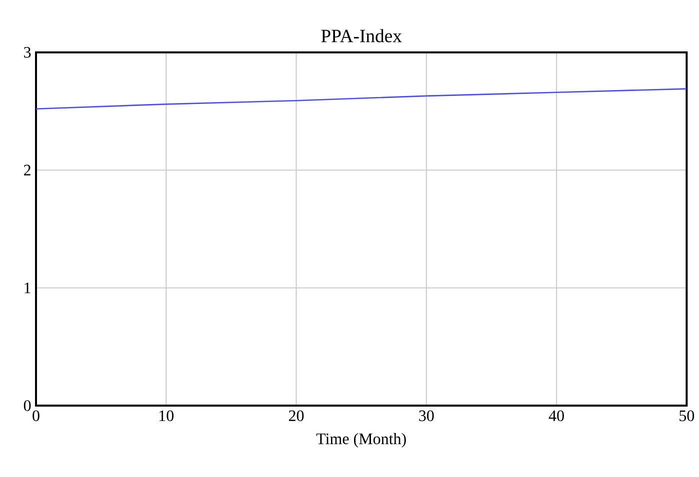  Describe the element at coordinates (361, 99) in the screenshot. I see `line-series` at that location.